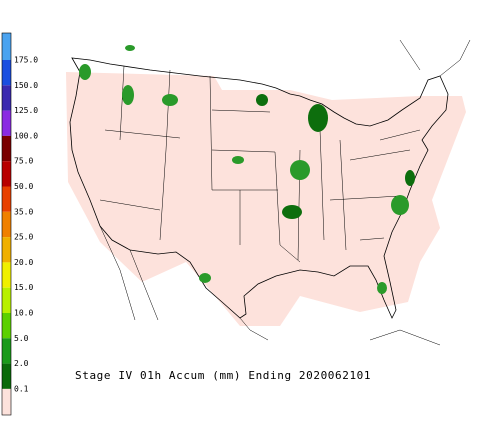 The width and height of the screenshot is (480, 425). Describe the element at coordinates (26, 135) in the screenshot. I see `colorbar-label: 100.0` at that location.